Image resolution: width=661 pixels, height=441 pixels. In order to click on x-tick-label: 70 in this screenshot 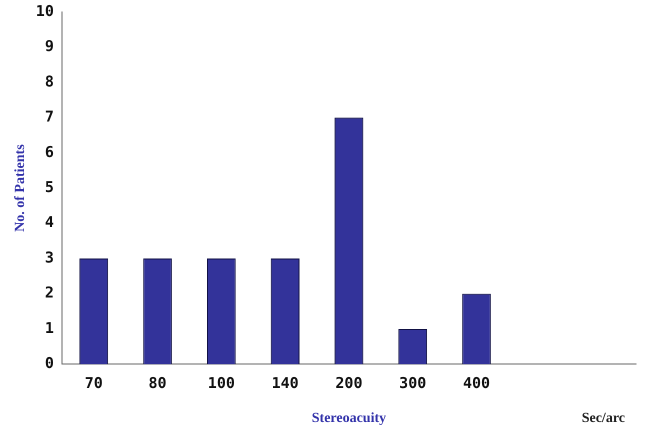, I will do `click(93, 383)`.